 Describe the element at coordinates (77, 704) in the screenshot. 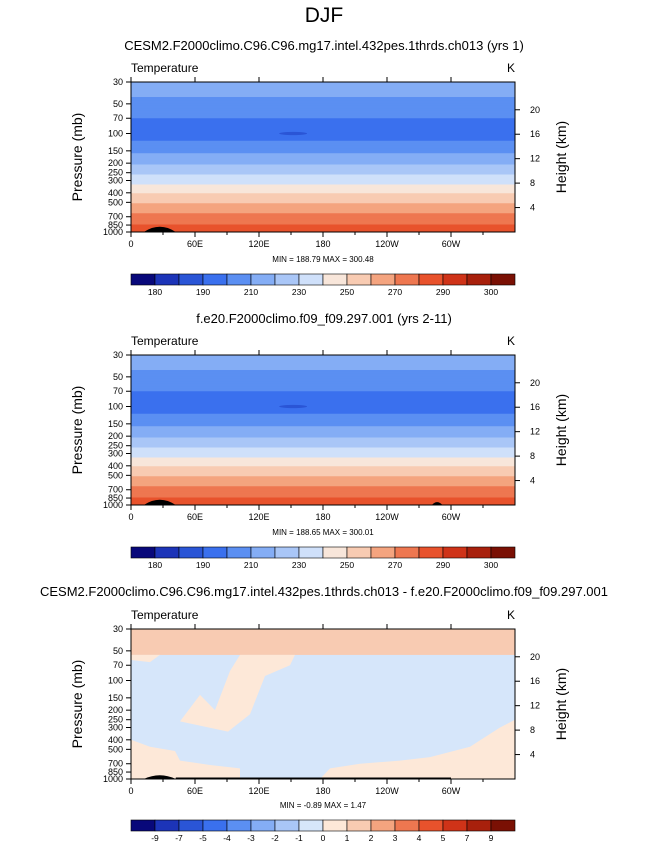

I see `y-axis-title: Pressure (mb)` at that location.